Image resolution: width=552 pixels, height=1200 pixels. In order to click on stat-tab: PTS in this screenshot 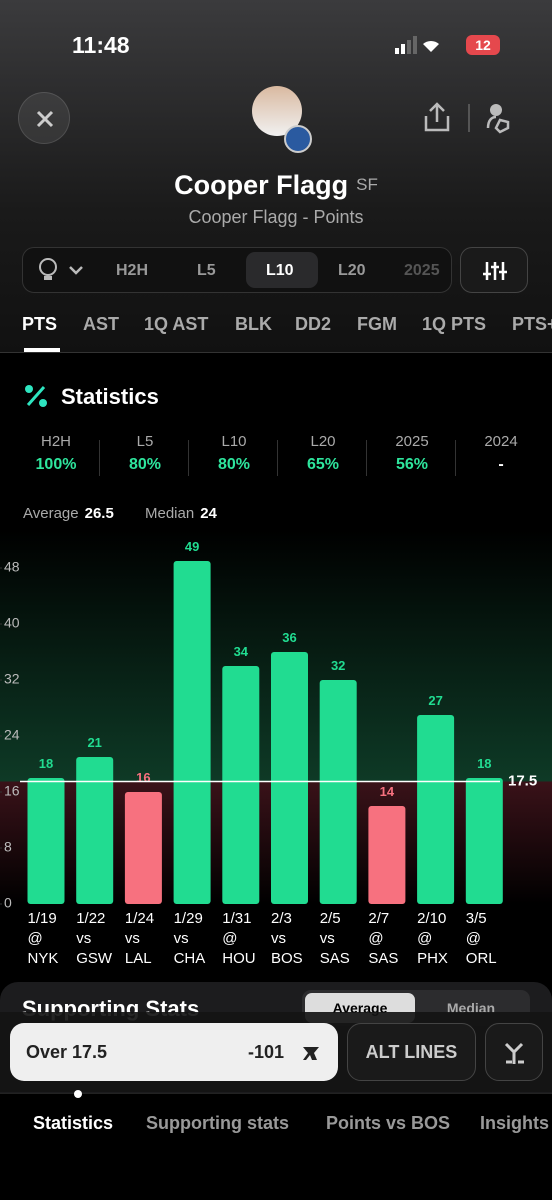, I will do `click(40, 324)`.